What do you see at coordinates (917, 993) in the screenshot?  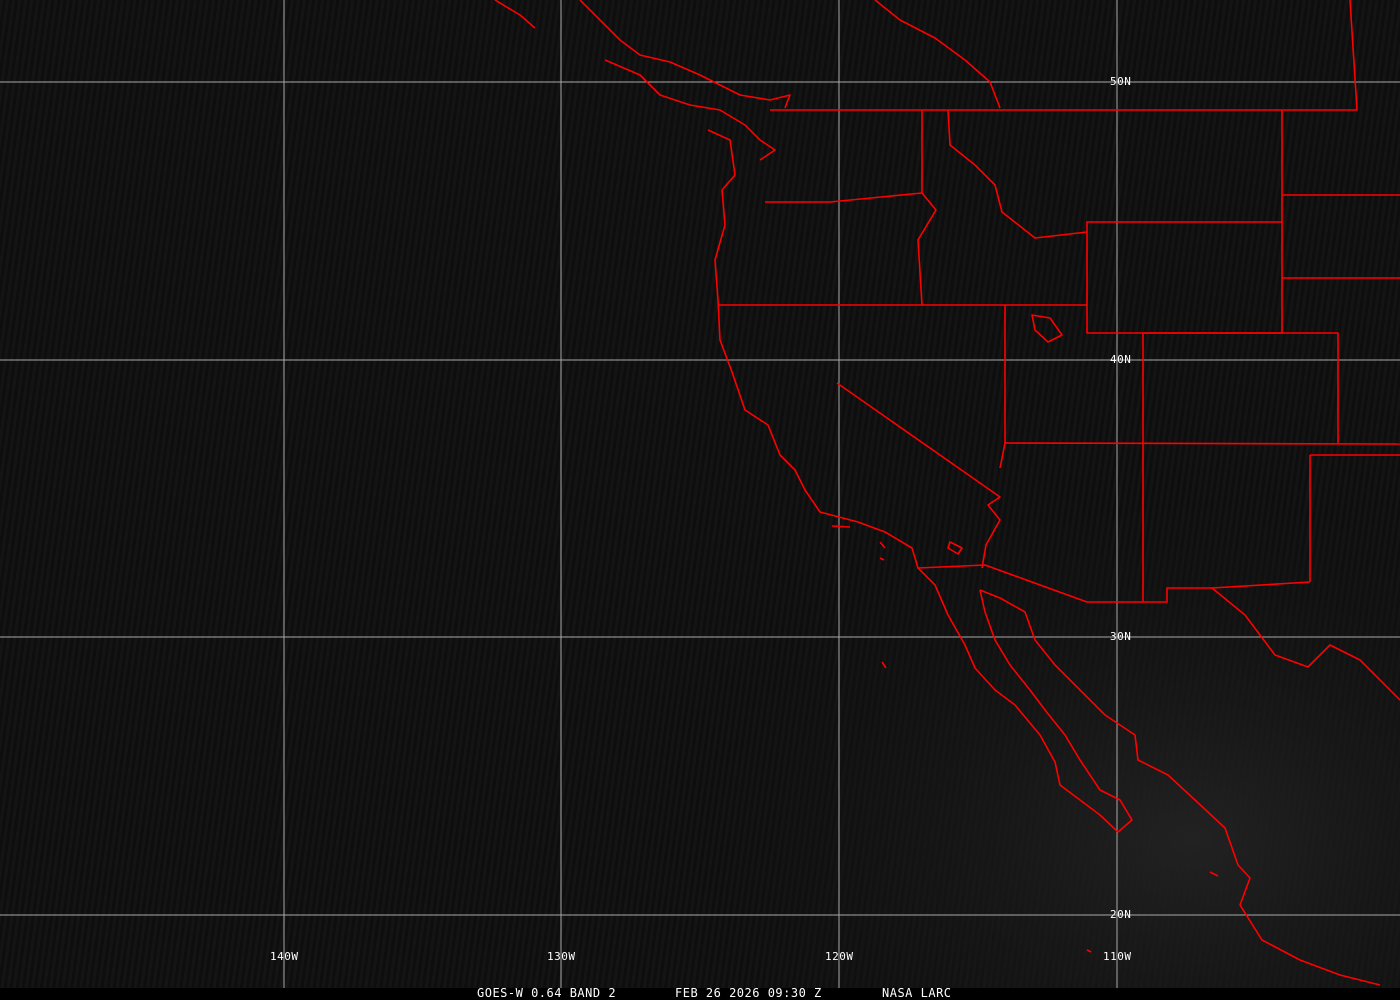 I see `source-label: NASA LARC` at bounding box center [917, 993].